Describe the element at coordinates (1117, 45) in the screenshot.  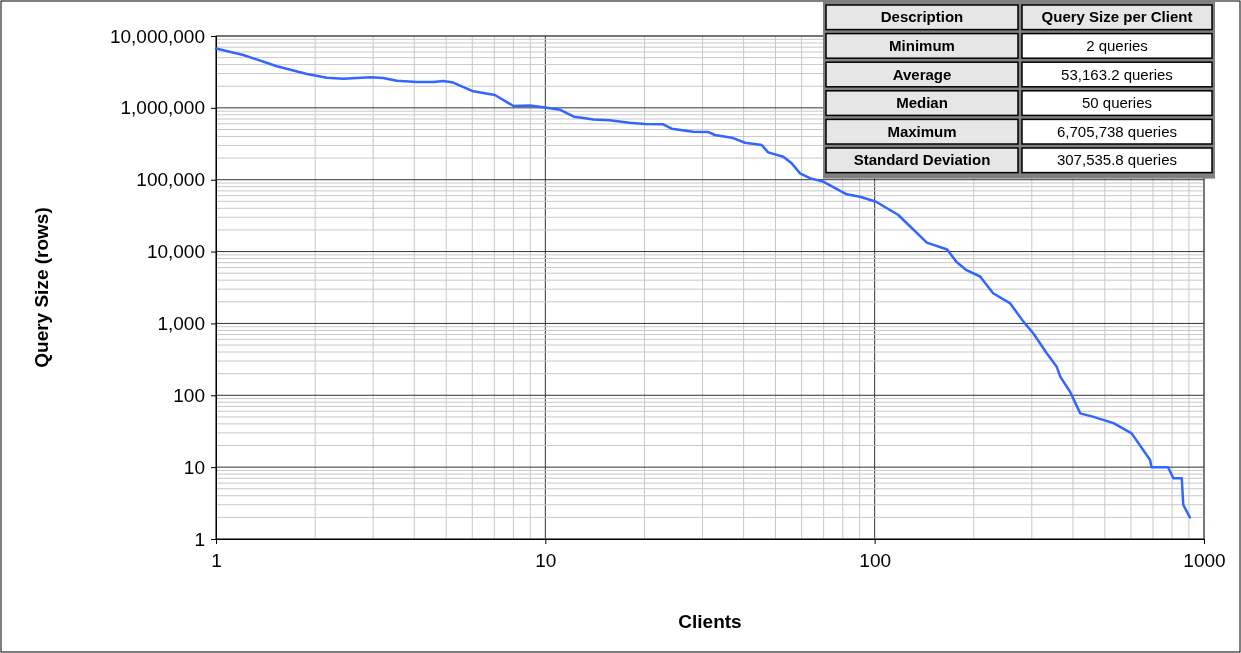
I see `annotation: 2 queries` at that location.